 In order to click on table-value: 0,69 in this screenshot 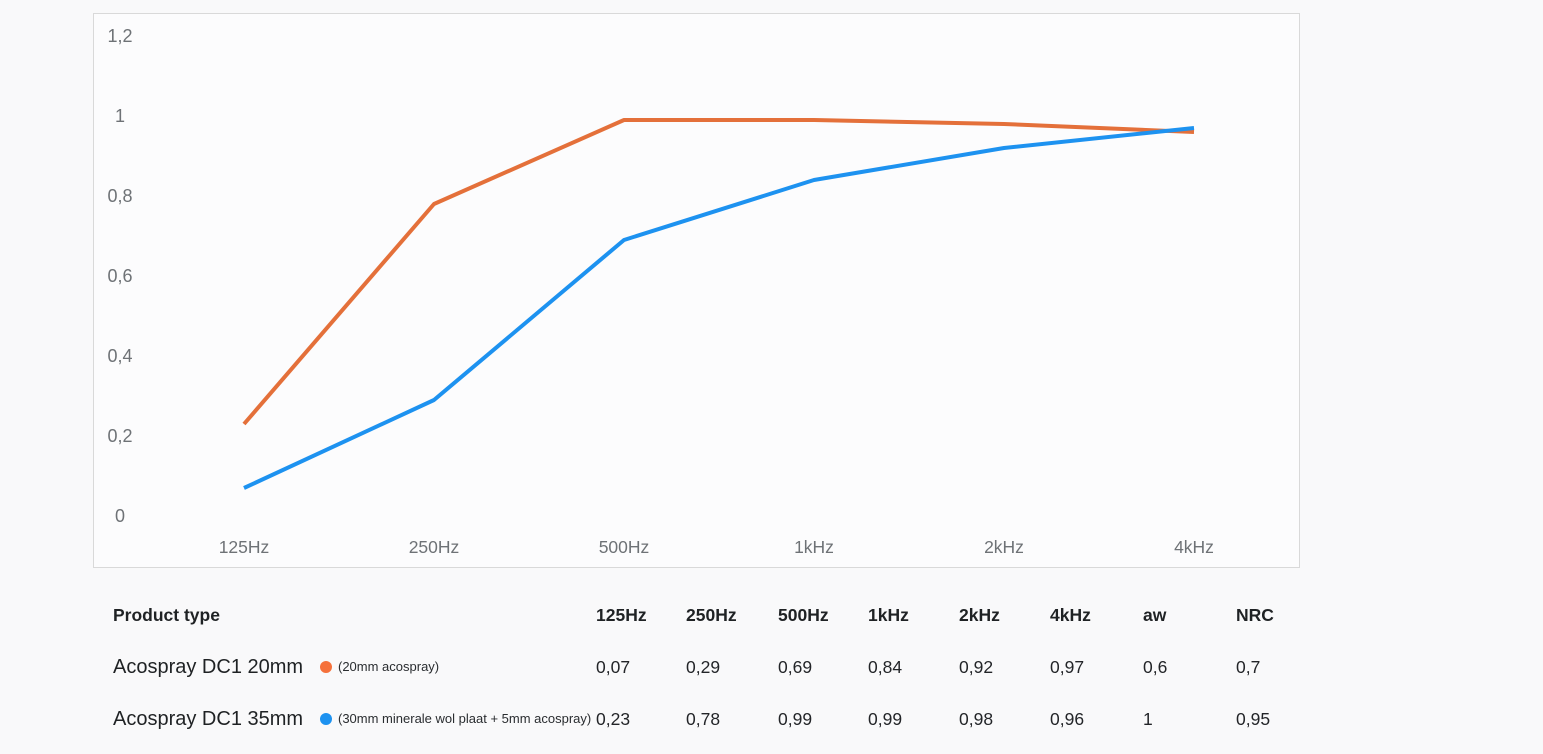, I will do `click(795, 667)`.